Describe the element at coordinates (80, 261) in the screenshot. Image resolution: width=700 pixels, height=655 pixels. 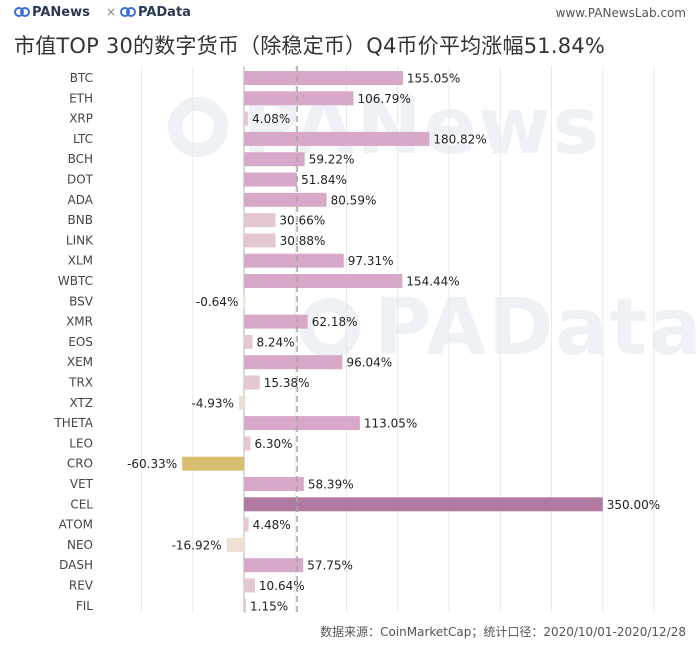
I see `category-label: XLM` at that location.